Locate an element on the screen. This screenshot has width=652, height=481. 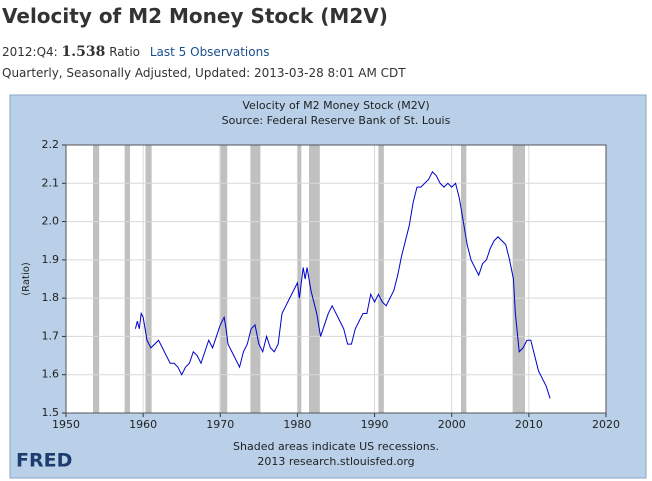
y-tick-label: 2.1 is located at coordinates (51, 182).